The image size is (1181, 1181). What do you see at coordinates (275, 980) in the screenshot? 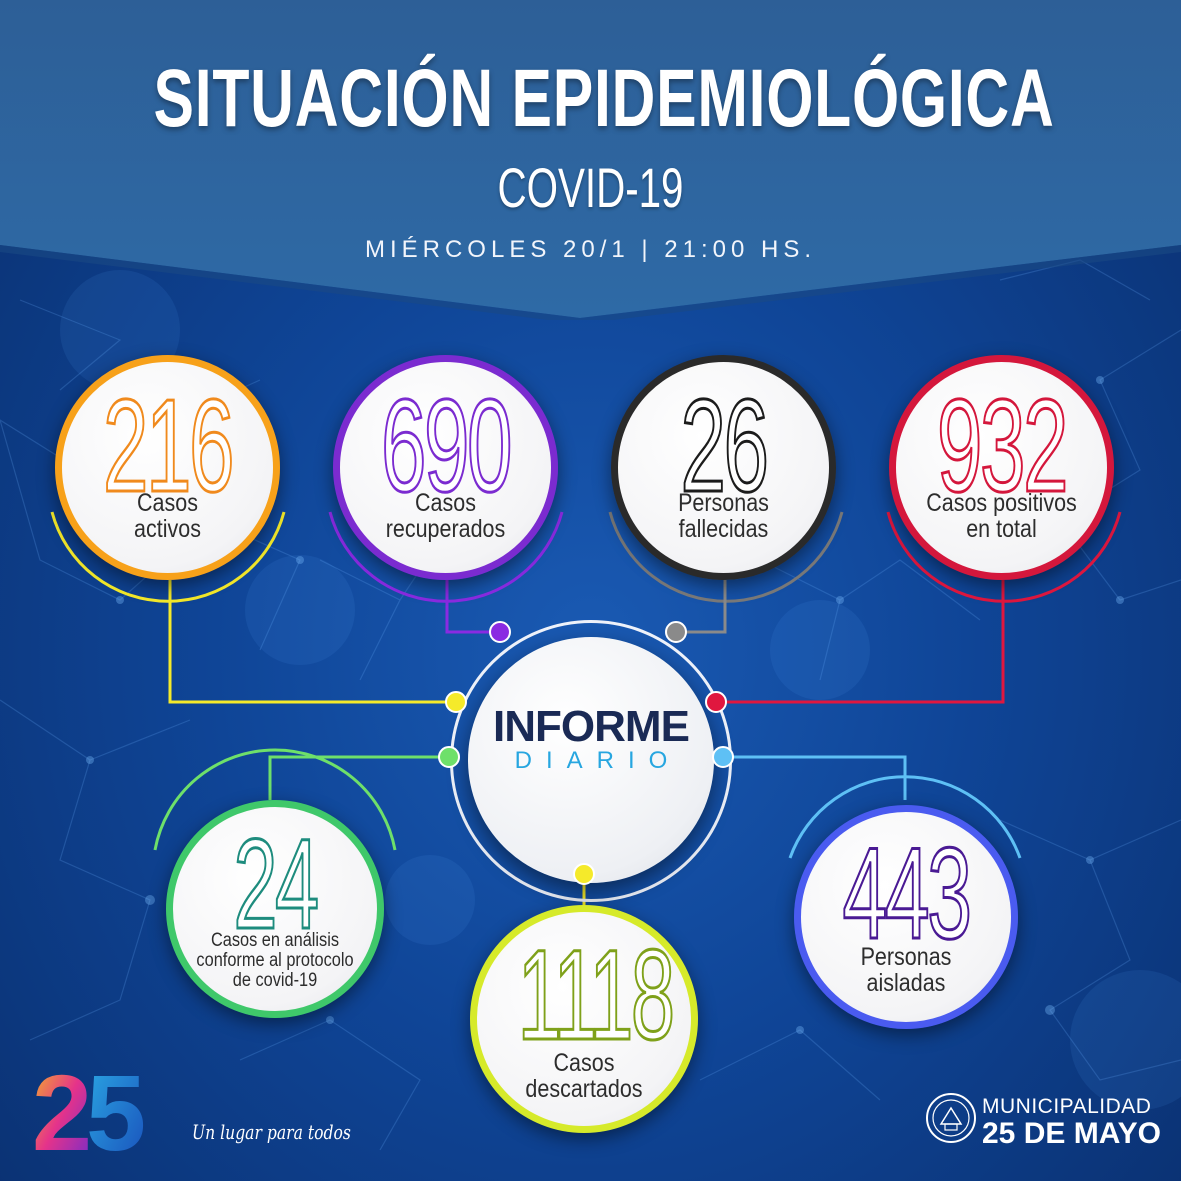
I see `stat-label: de covid-19` at bounding box center [275, 980].